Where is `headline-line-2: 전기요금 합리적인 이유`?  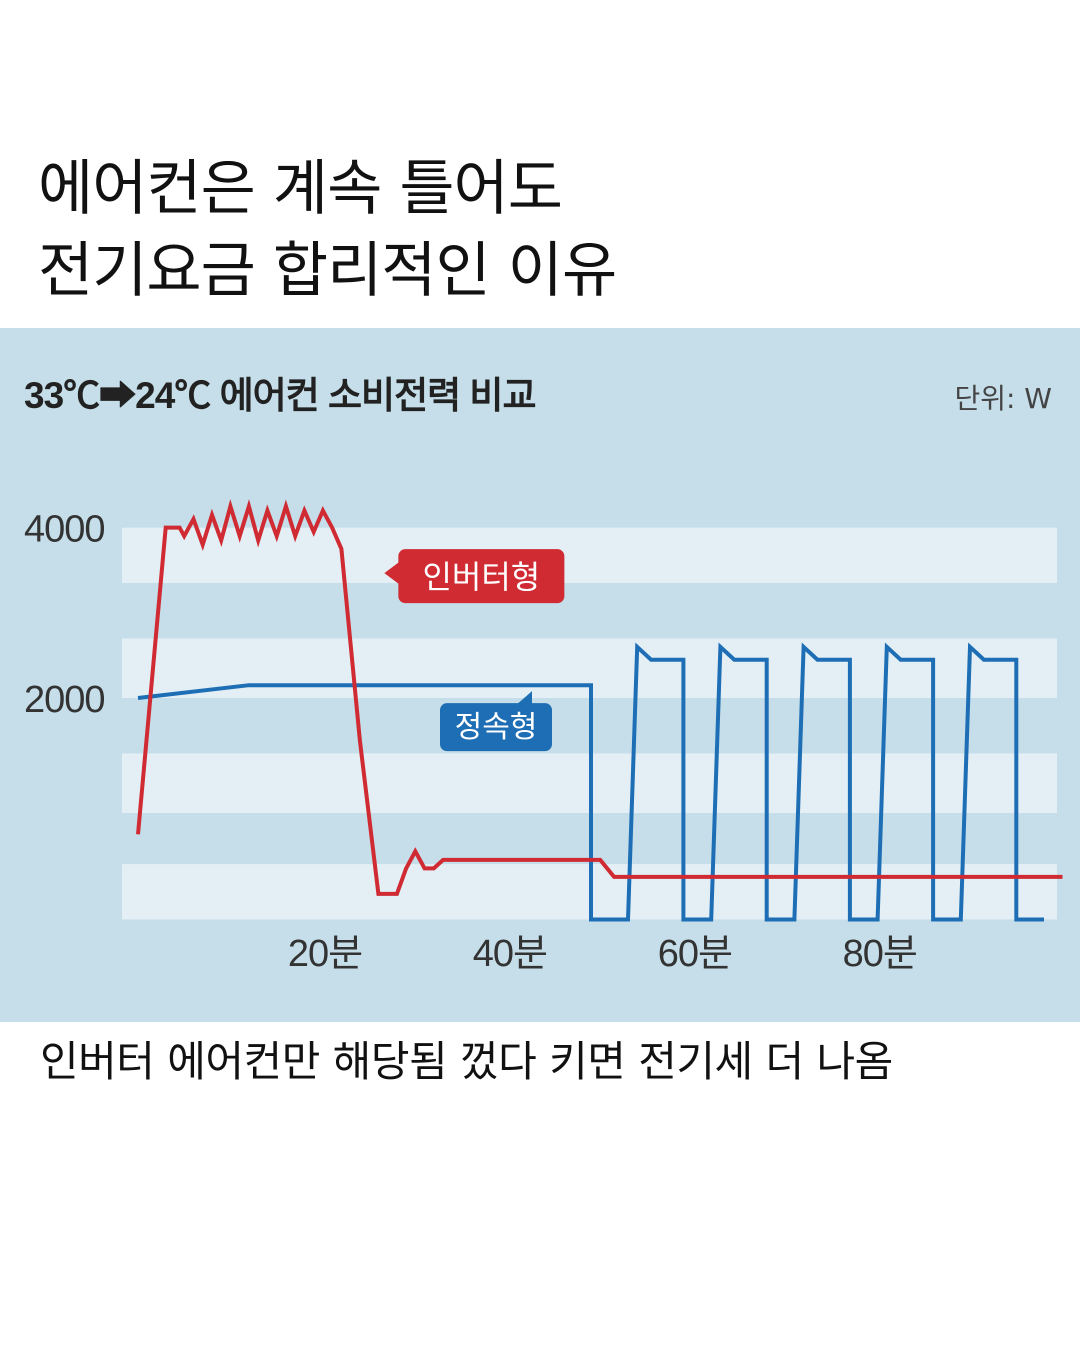
headline-line-2: 전기요금 합리적인 이유 is located at coordinates (327, 271).